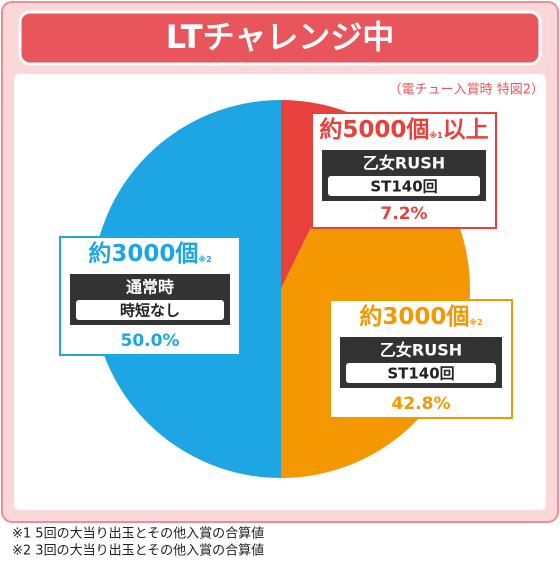 This screenshot has height=566, width=560. I want to click on amount: 約5000個, so click(374, 129).